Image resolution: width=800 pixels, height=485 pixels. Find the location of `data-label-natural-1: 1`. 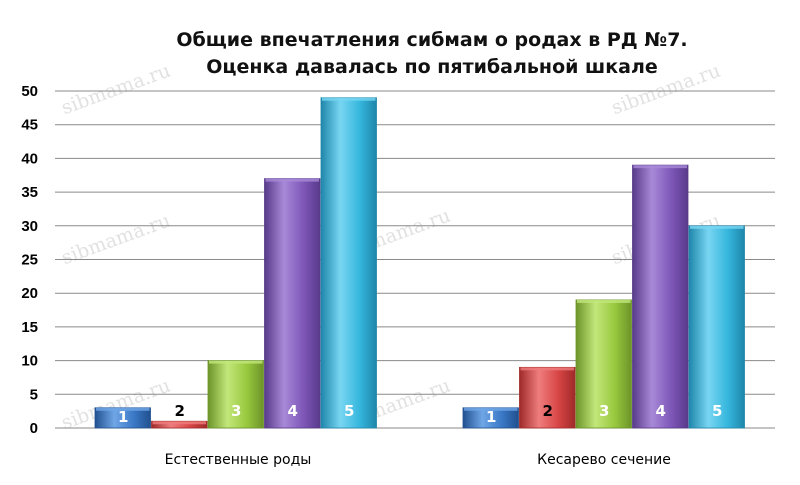

data-label-natural-1: 1 is located at coordinates (123, 417).